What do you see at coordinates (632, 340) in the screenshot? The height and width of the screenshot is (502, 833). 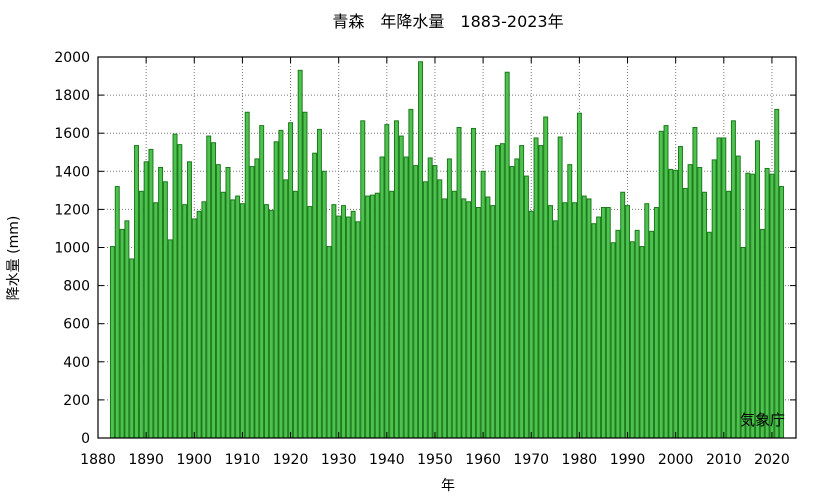 I see `bar-1991` at bounding box center [632, 340].